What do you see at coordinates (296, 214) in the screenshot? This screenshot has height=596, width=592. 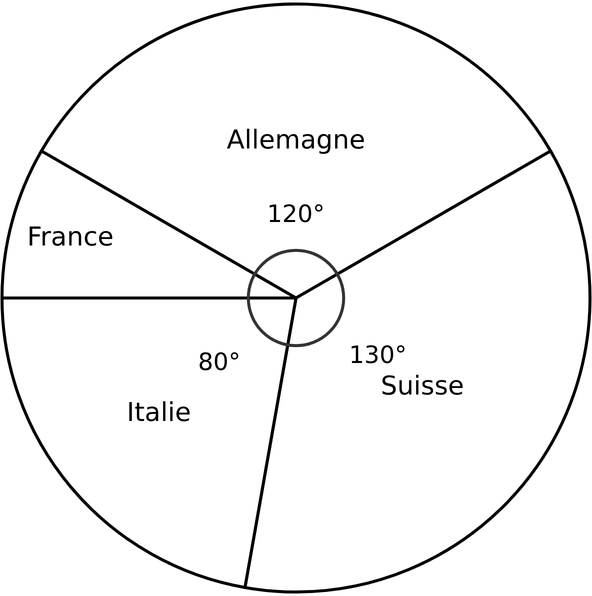 I see `data-label: 120°` at bounding box center [296, 214].